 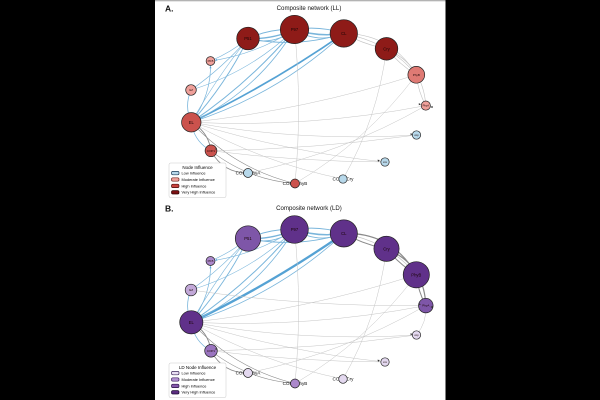 What do you see at coordinates (309, 8) in the screenshot?
I see `svg-text: Composite network (LL)` at bounding box center [309, 8].